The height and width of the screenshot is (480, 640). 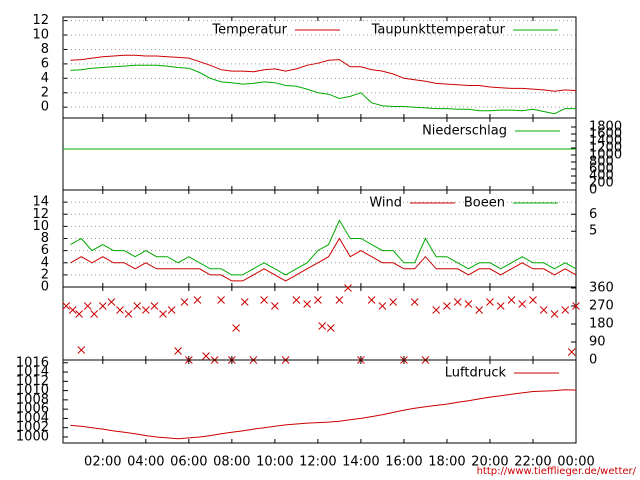 What do you see at coordinates (597, 342) in the screenshot?
I see `y2-tick-label: 90` at bounding box center [597, 342].